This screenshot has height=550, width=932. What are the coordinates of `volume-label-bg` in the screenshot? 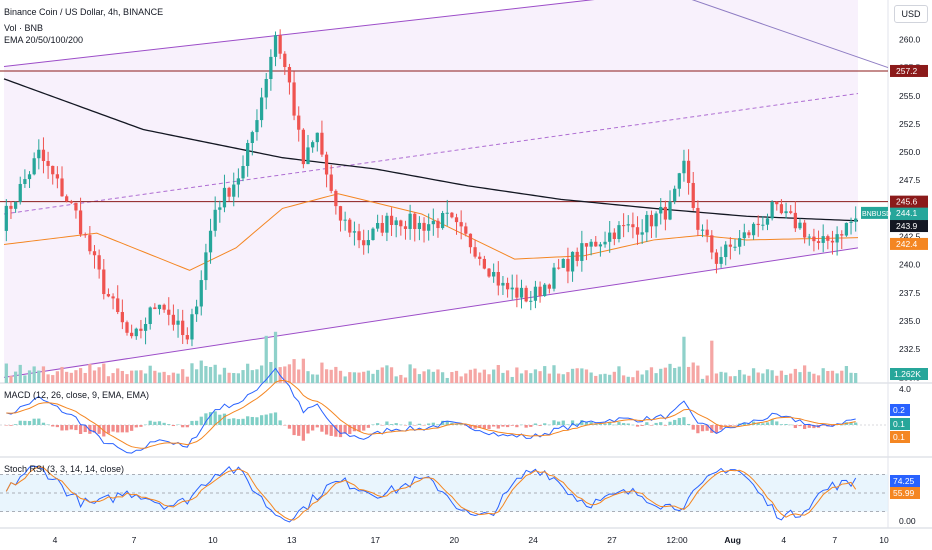 It's located at (909, 374).